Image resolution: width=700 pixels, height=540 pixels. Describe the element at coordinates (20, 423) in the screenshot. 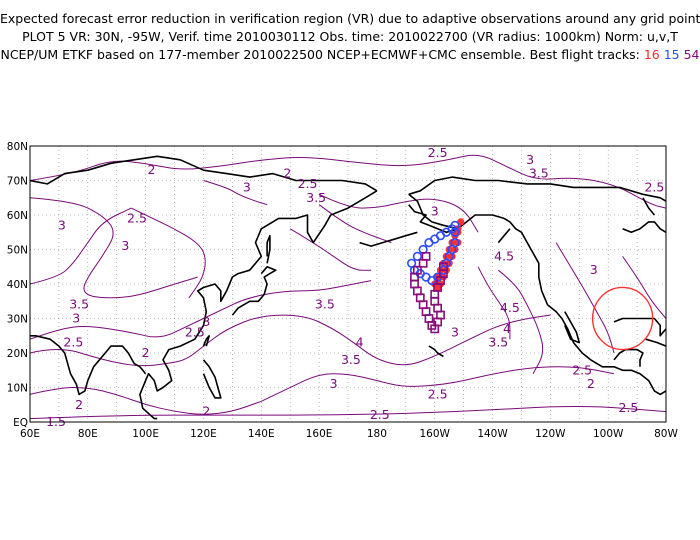

I see `lat-tick-label: EQ` at that location.